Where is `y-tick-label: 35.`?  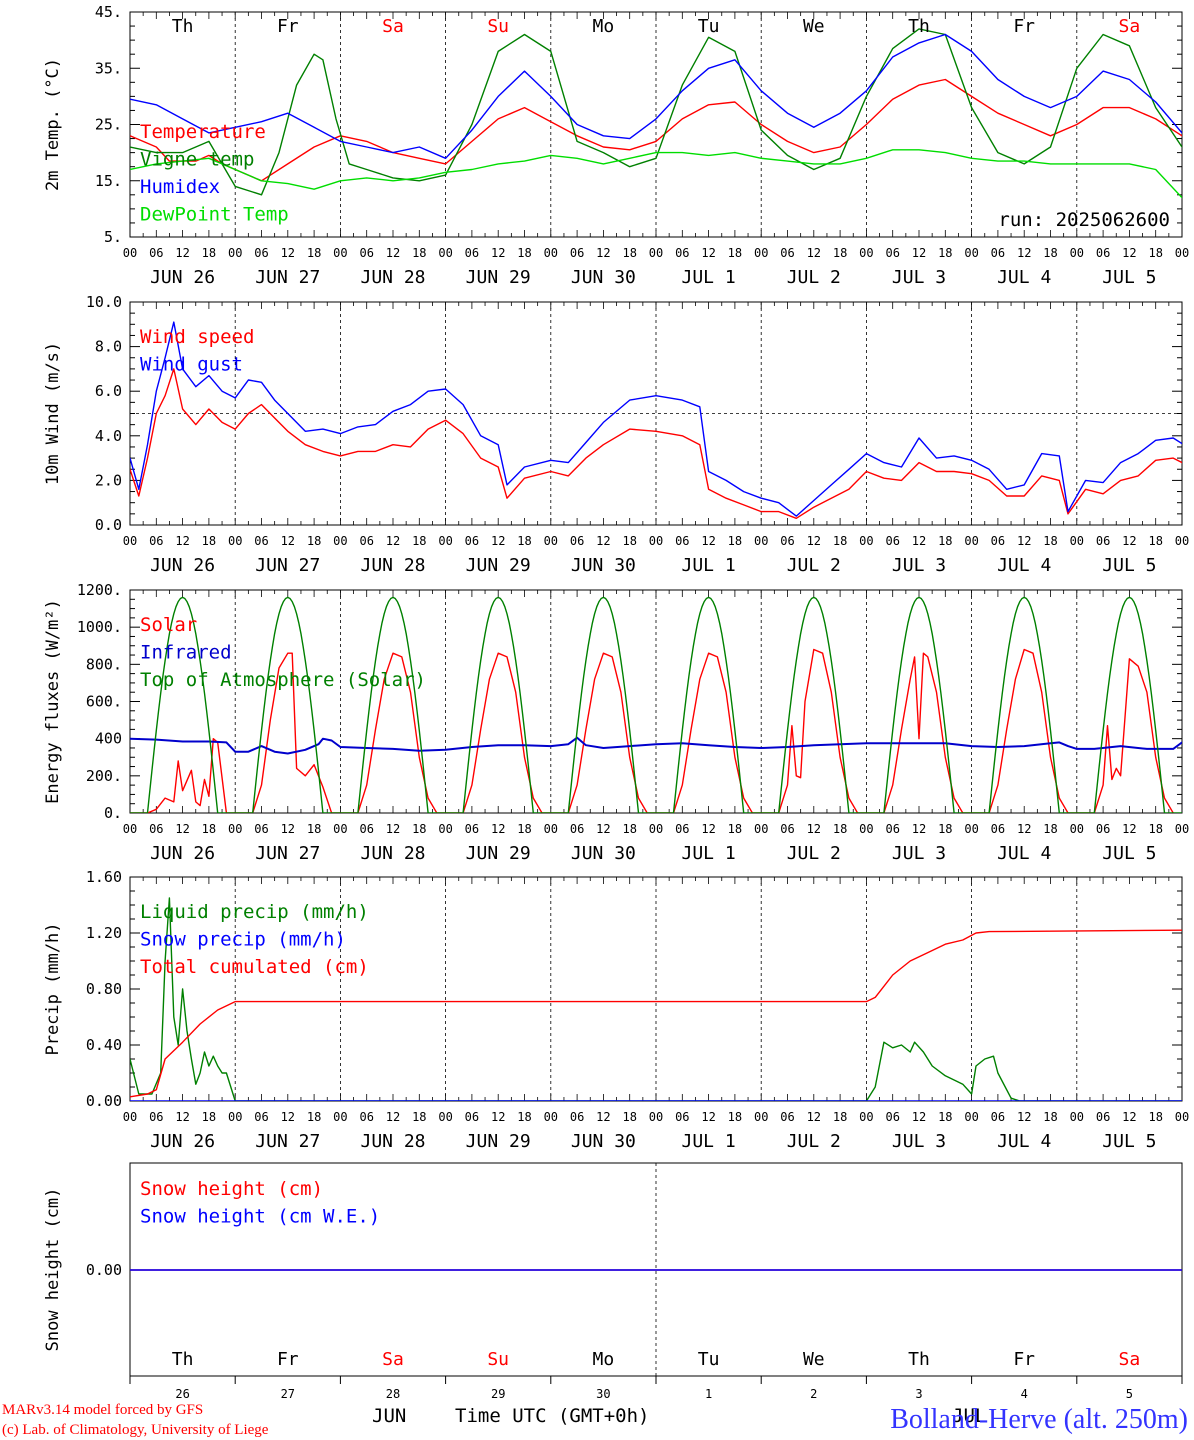 y-tick-label: 35. is located at coordinates (108, 68).